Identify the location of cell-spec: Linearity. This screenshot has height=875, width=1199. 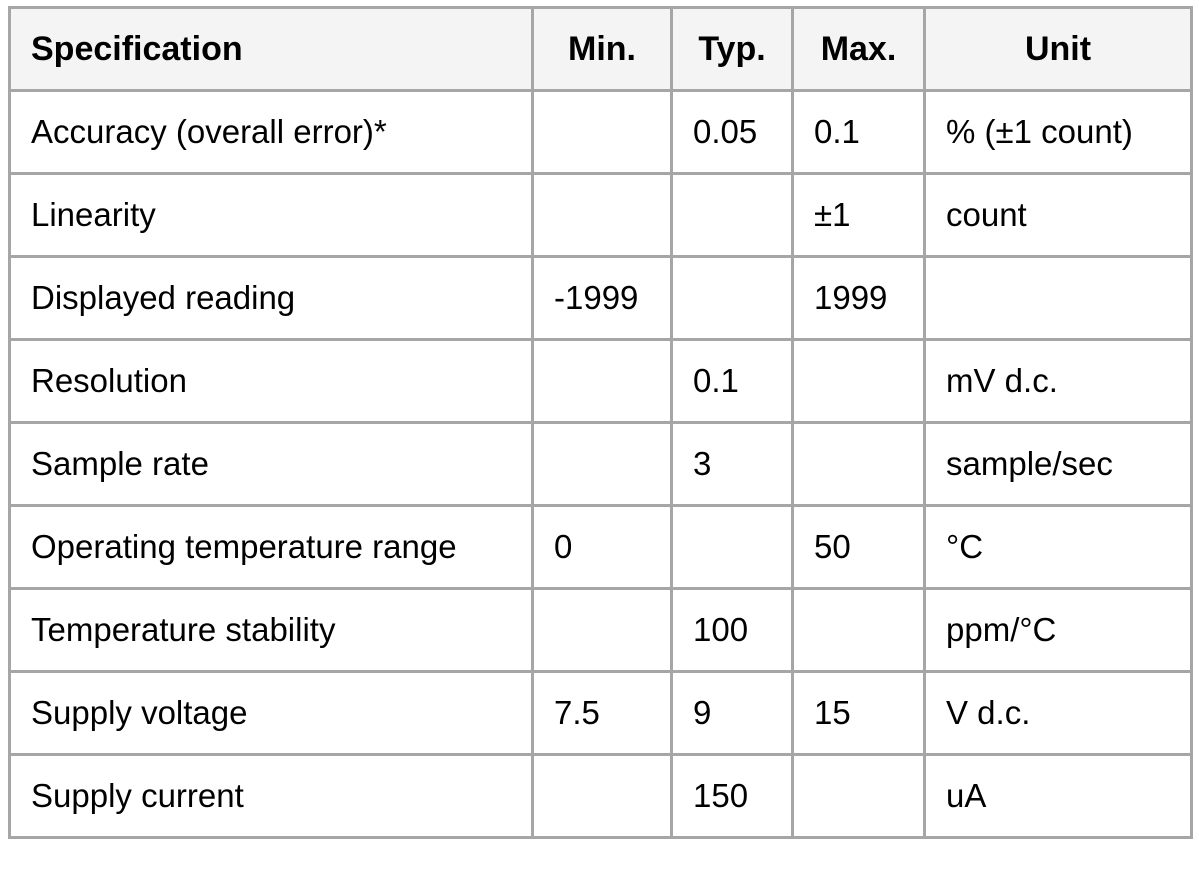
(271, 215).